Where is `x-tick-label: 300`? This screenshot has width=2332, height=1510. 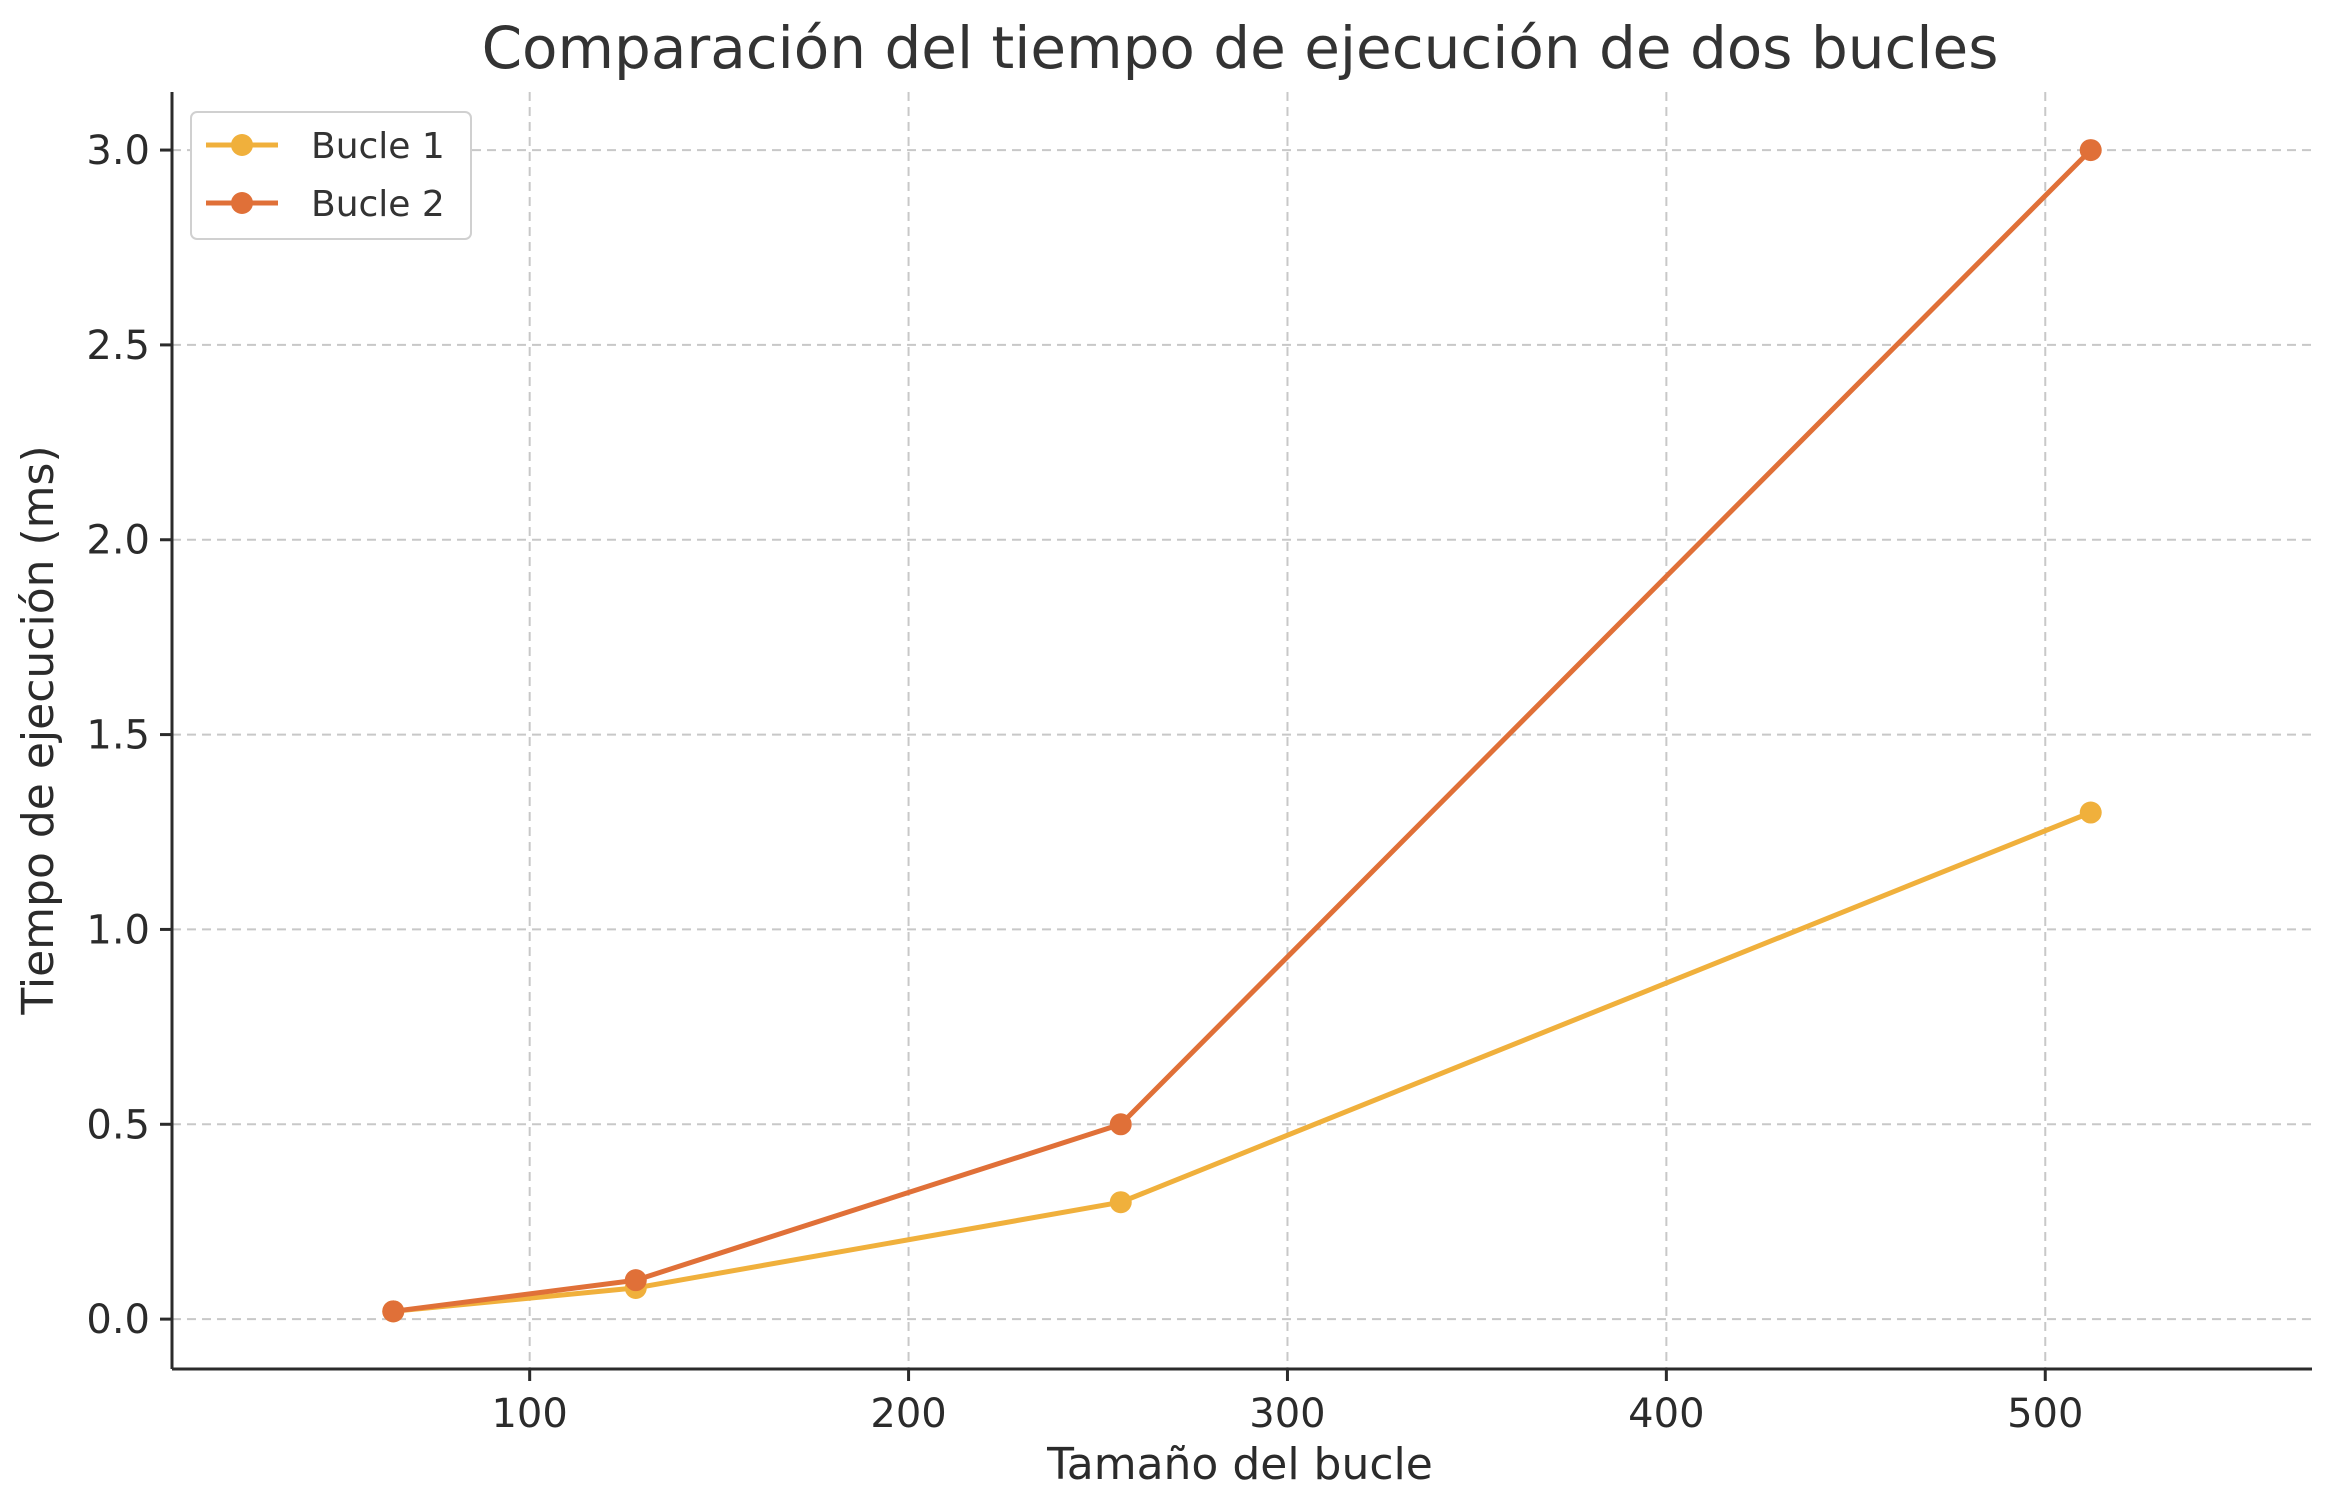 x-tick-label: 300 is located at coordinates (1287, 1414).